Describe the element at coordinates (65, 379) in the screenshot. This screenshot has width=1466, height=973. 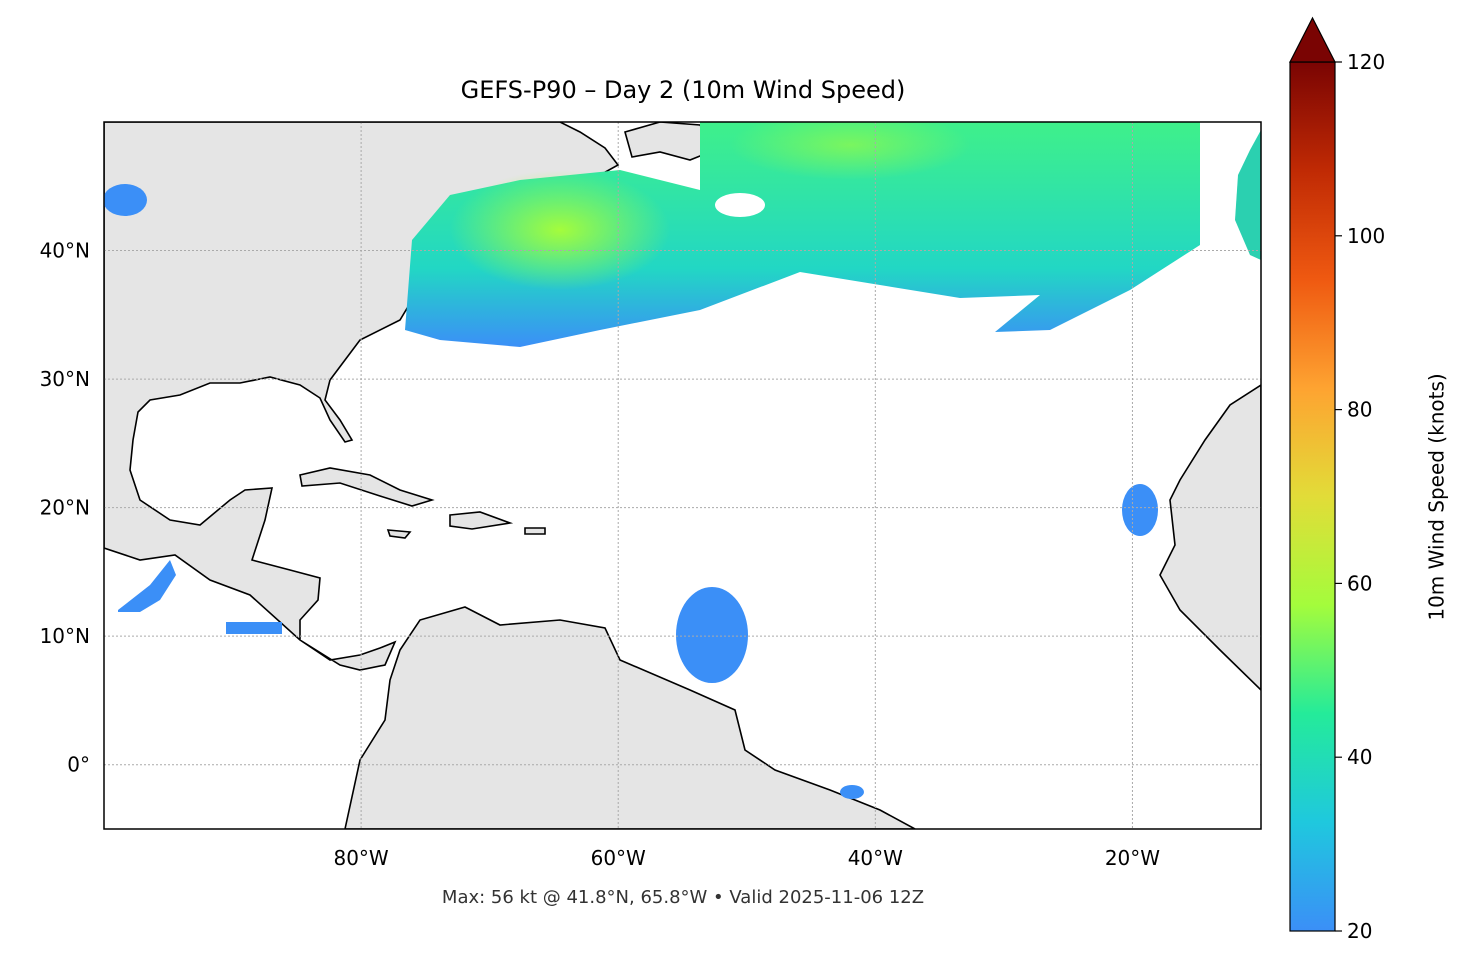
I see `y-tick-label: 30°N` at that location.